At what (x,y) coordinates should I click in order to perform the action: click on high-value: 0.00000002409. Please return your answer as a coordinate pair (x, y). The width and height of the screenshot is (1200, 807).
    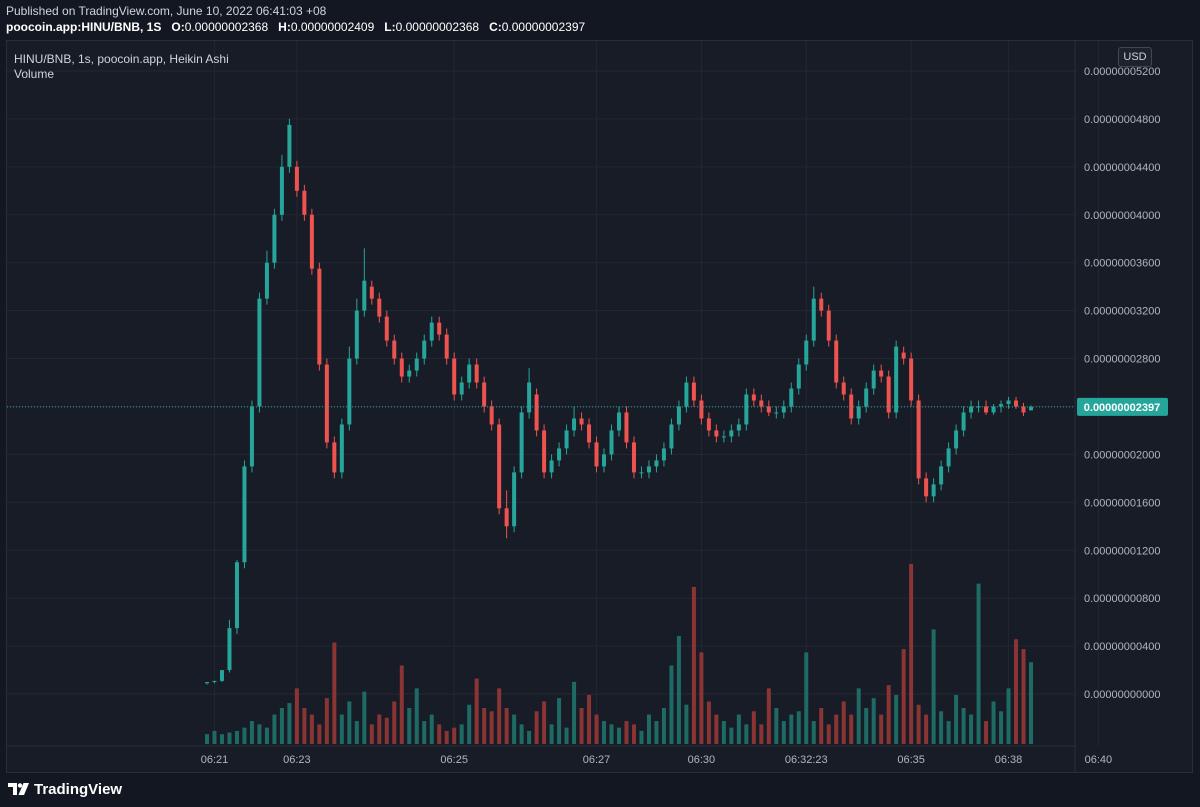
    Looking at the image, I should click on (332, 27).